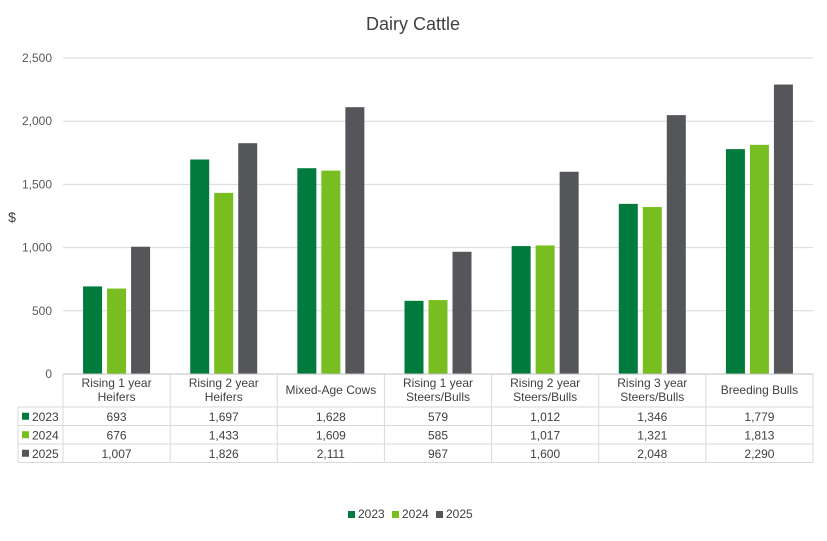  Describe the element at coordinates (652, 417) in the screenshot. I see `data-label: 1,346` at that location.